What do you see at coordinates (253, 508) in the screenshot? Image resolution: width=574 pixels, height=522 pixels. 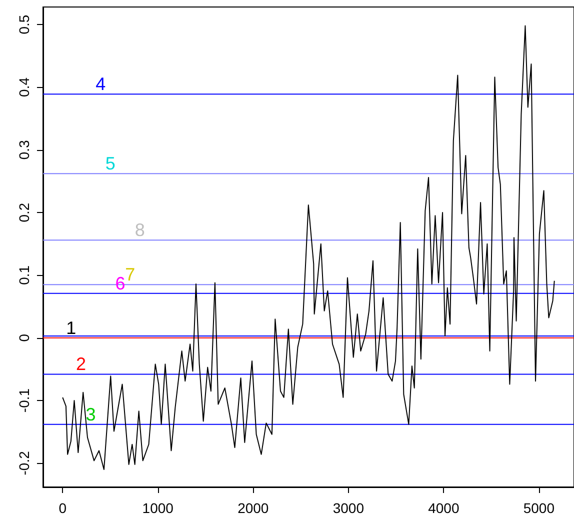 I see `x-tick-label: 2000` at bounding box center [253, 508].